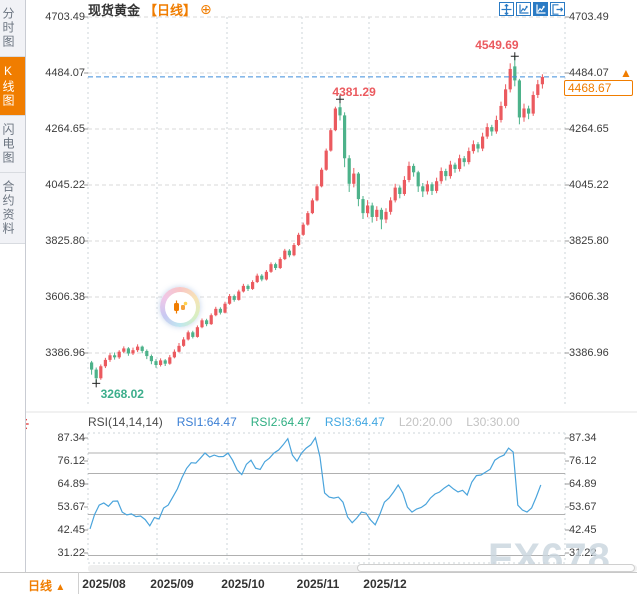 This screenshot has width=637, height=594. Describe the element at coordinates (12, 28) in the screenshot. I see `sidebar-tab-time-chart: 分时图` at that location.